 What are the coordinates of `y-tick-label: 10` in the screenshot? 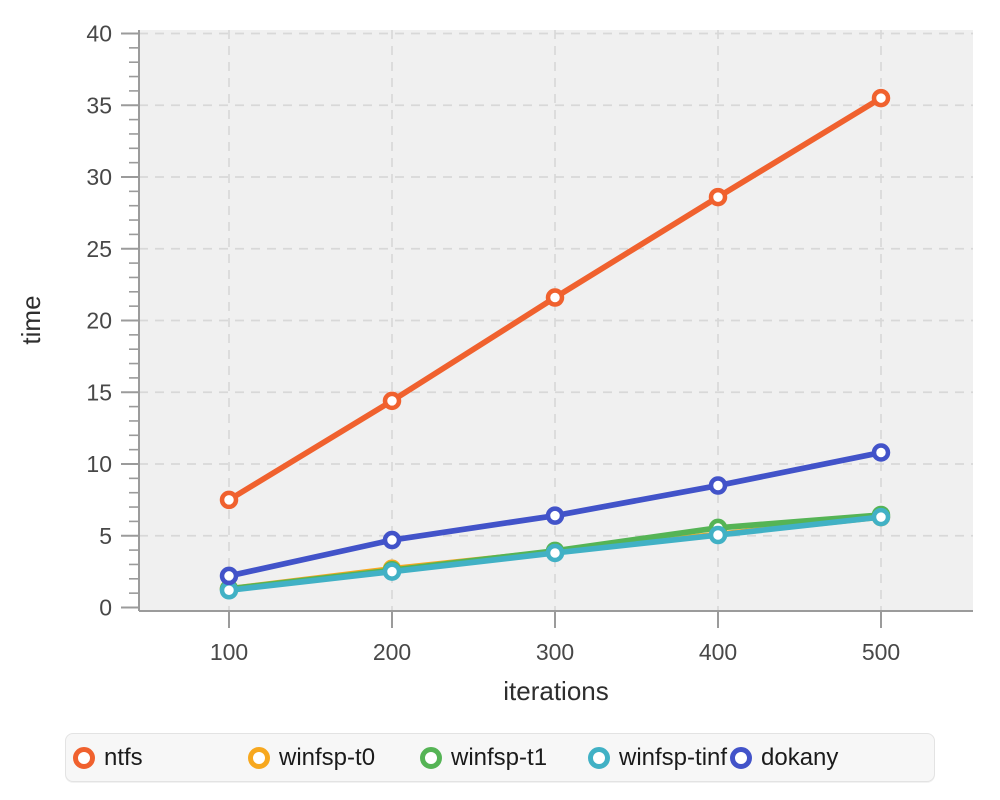 It's located at (99, 464).